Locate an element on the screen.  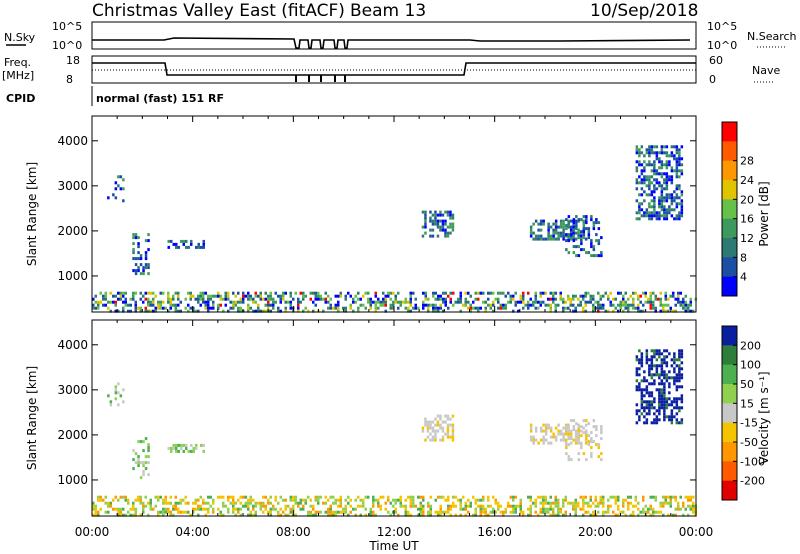
colorbar-swatch is located at coordinates (729, 151).